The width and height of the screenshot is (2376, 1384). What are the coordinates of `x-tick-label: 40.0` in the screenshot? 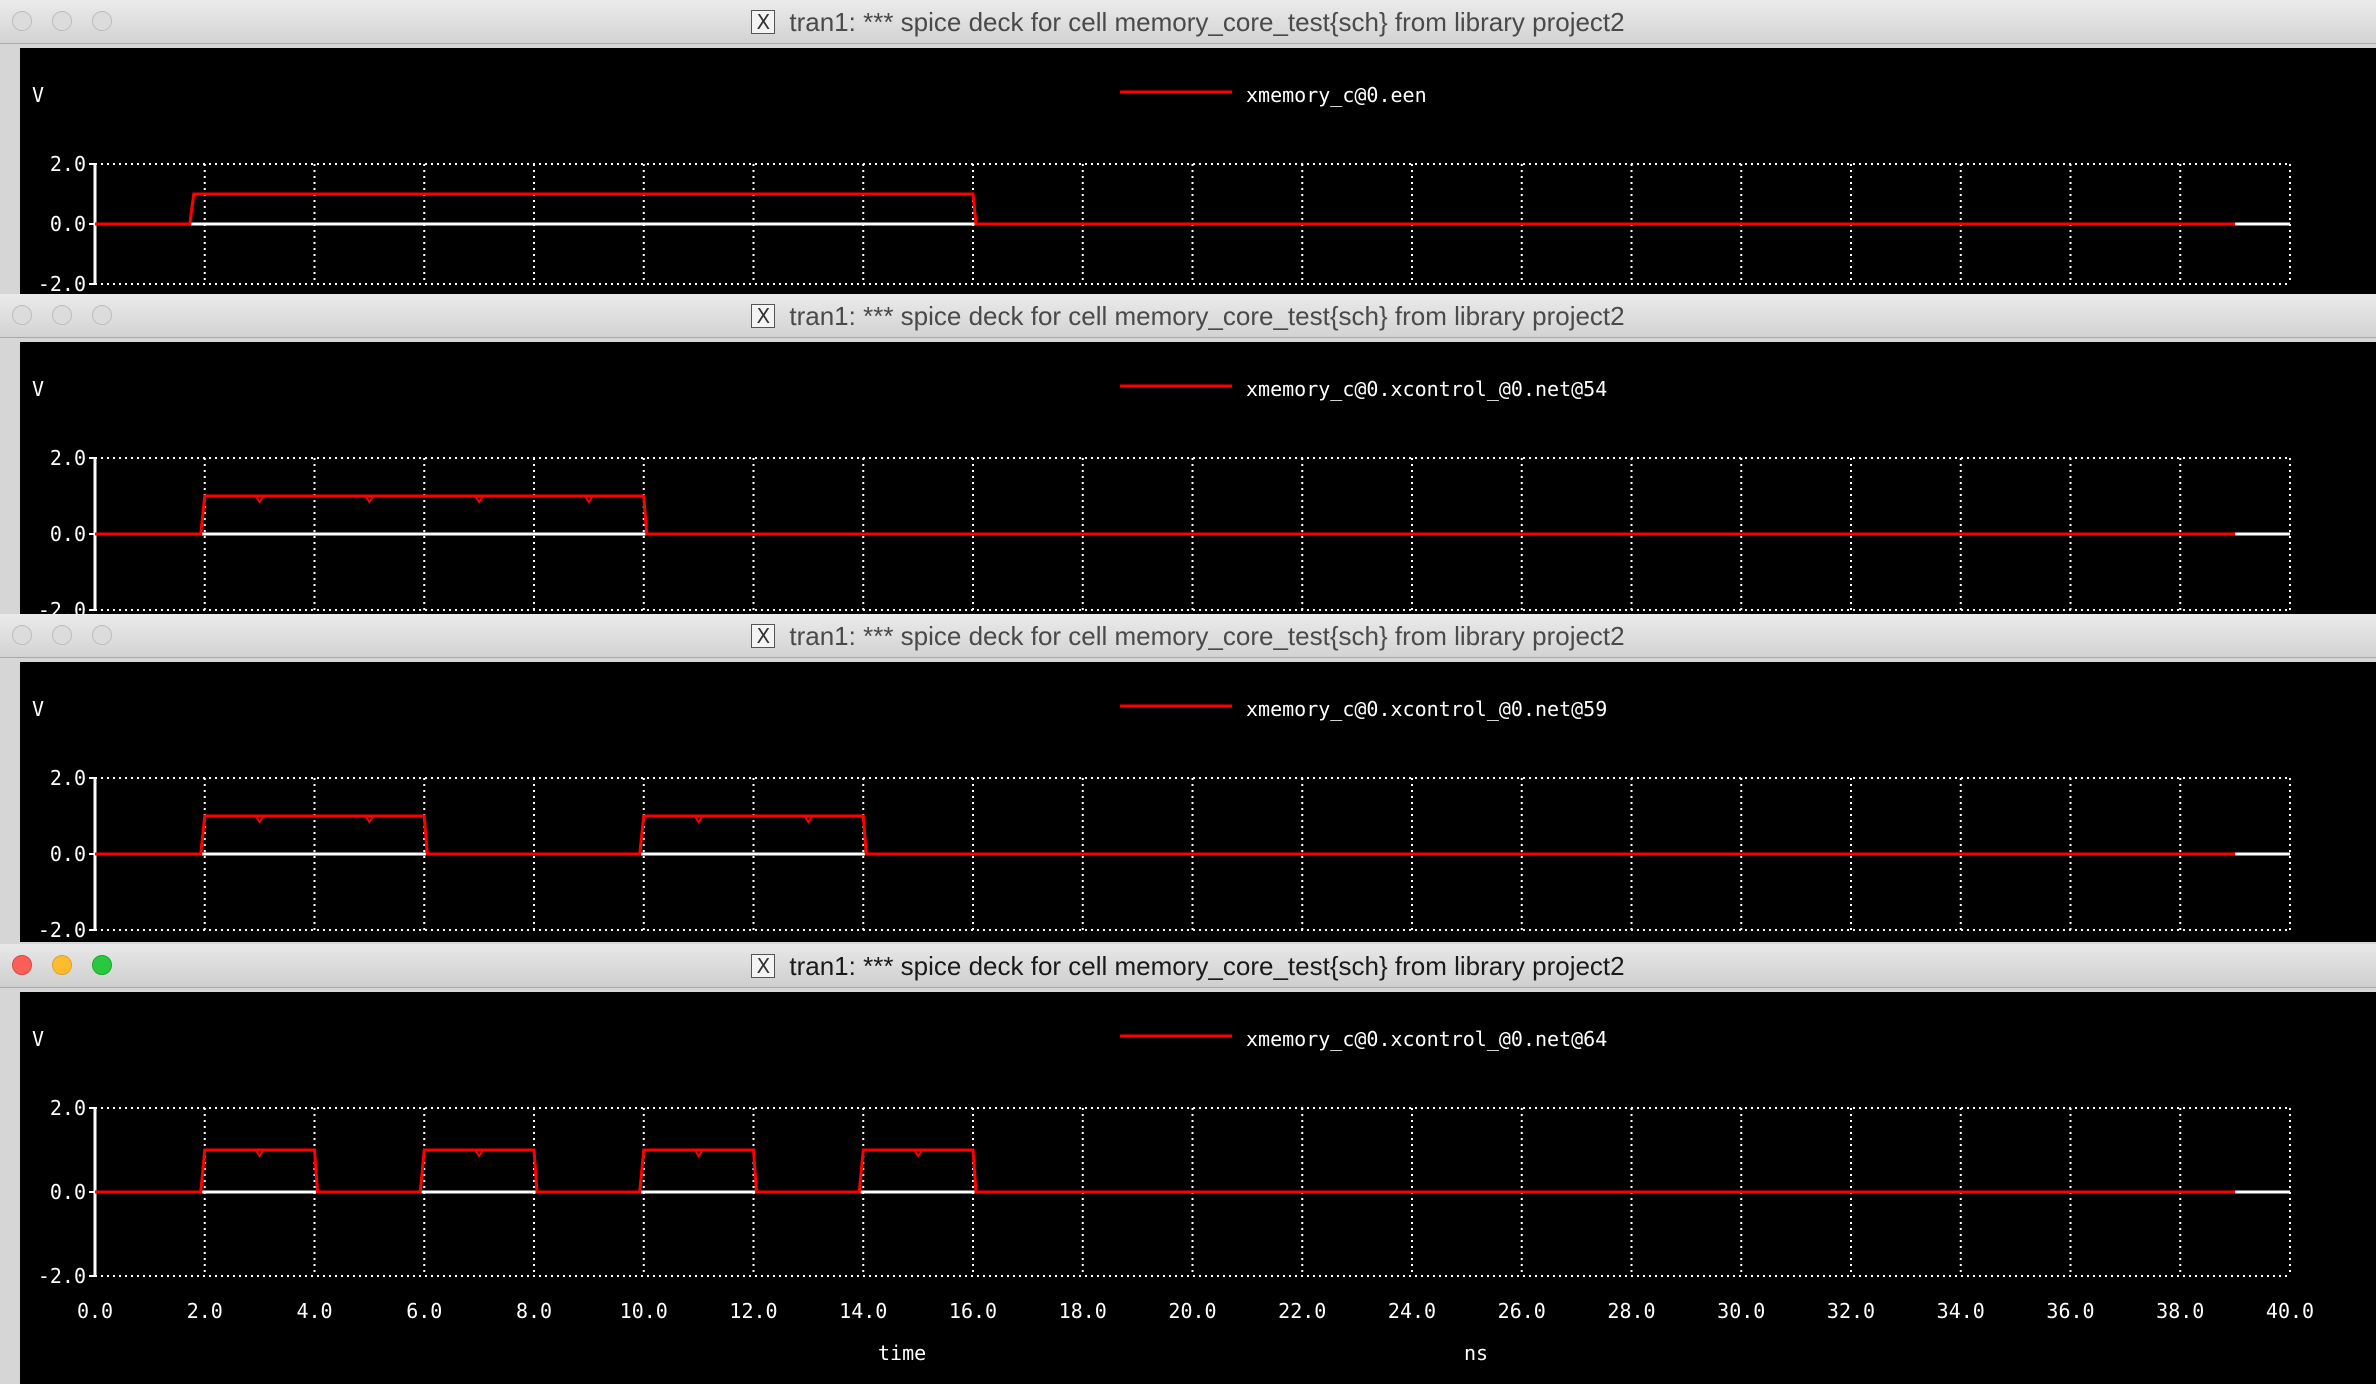 It's located at (2290, 1311).